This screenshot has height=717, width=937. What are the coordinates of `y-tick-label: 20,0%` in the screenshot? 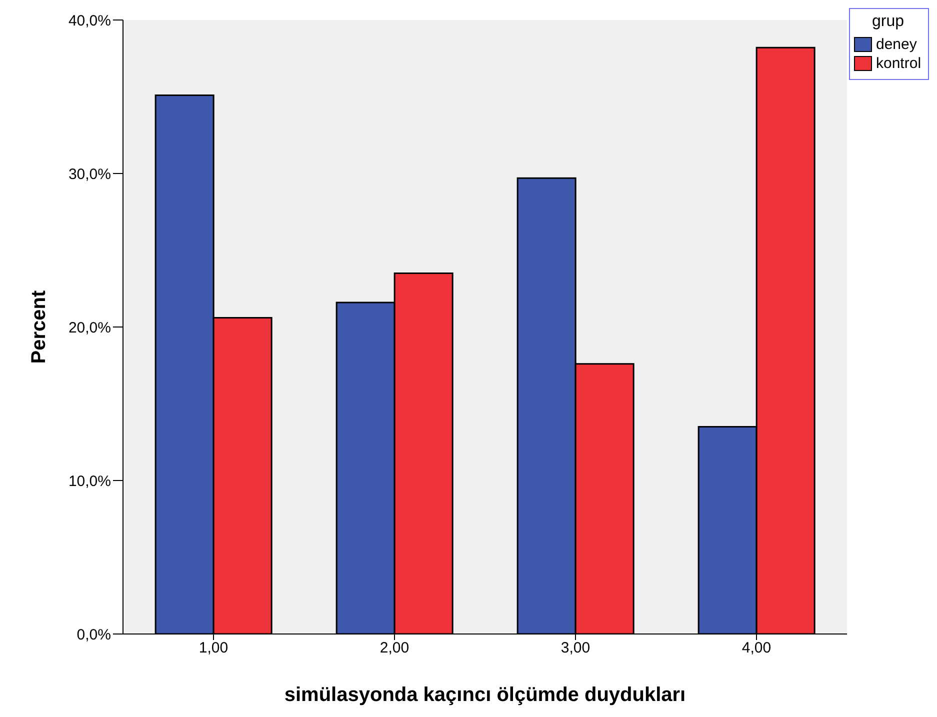 It's located at (89, 327).